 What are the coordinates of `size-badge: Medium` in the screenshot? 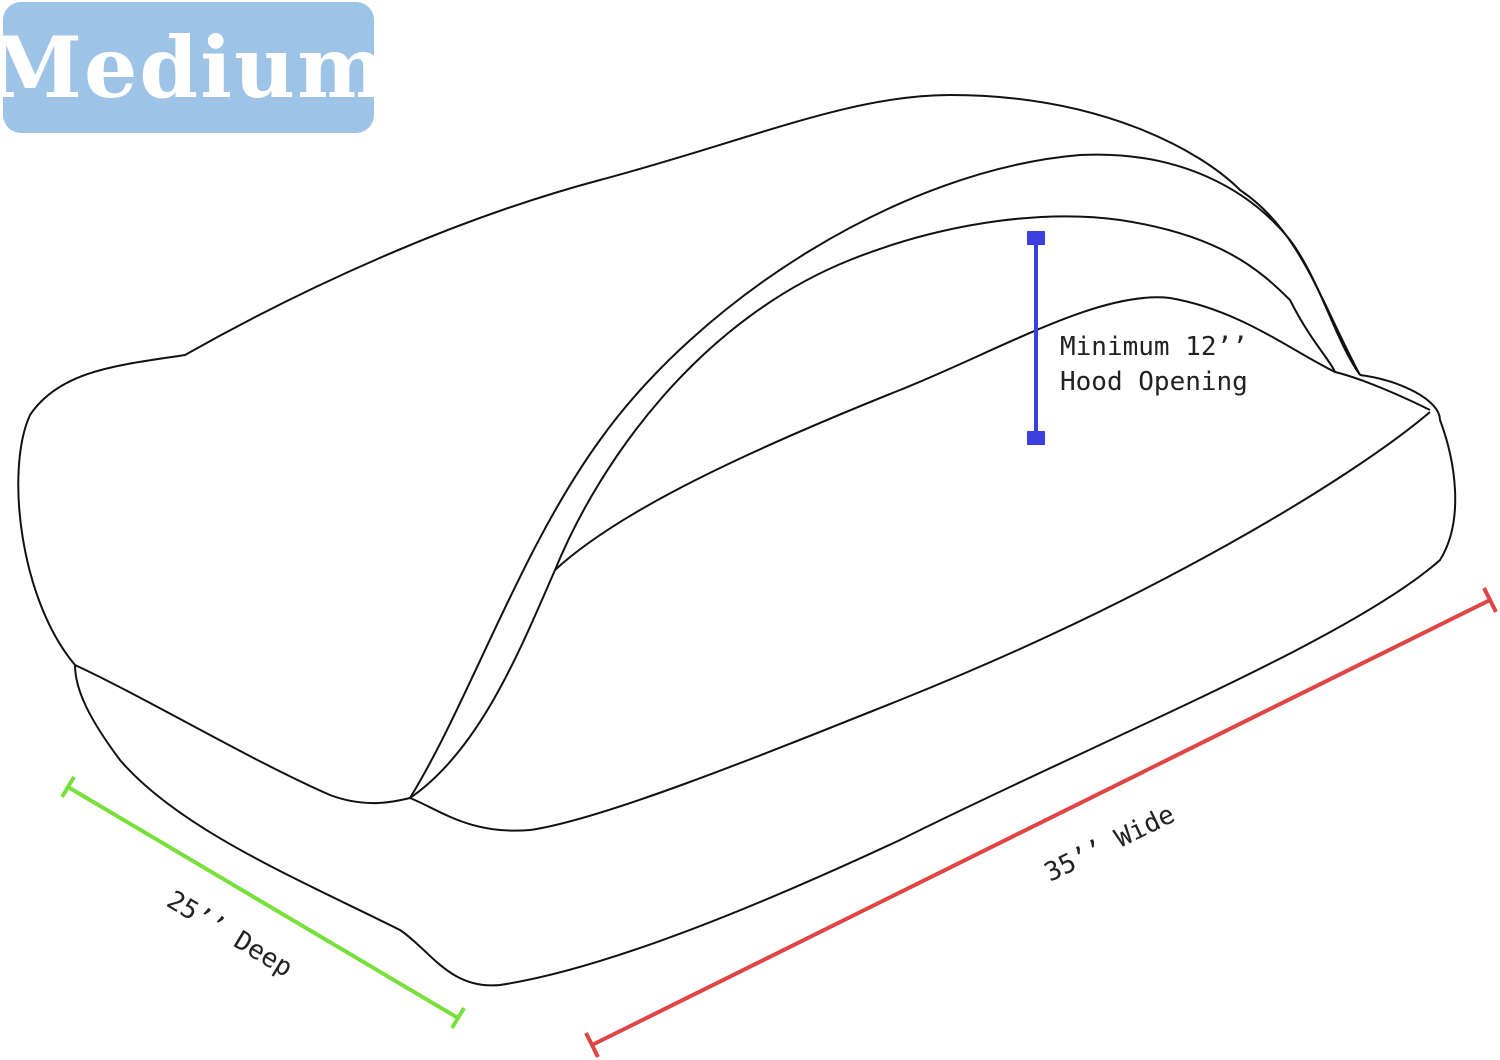 It's located at (193, 67).